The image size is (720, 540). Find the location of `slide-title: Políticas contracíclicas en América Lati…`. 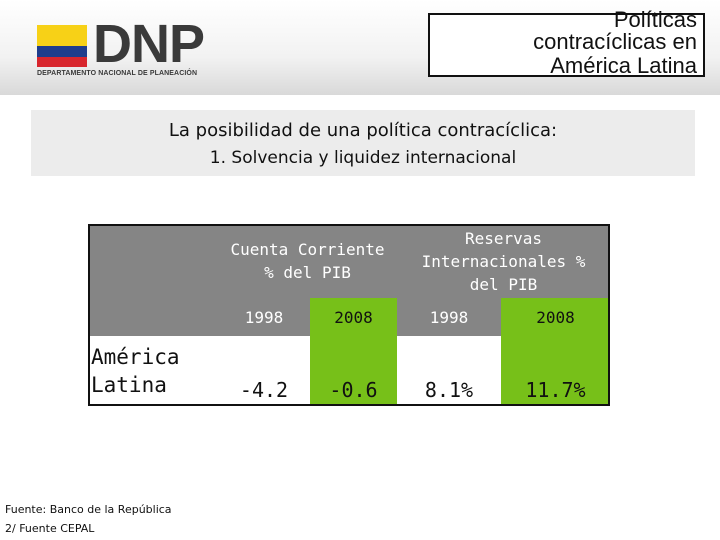

slide-title: Políticas contracíclicas en América Lati… is located at coordinates (566, 43).